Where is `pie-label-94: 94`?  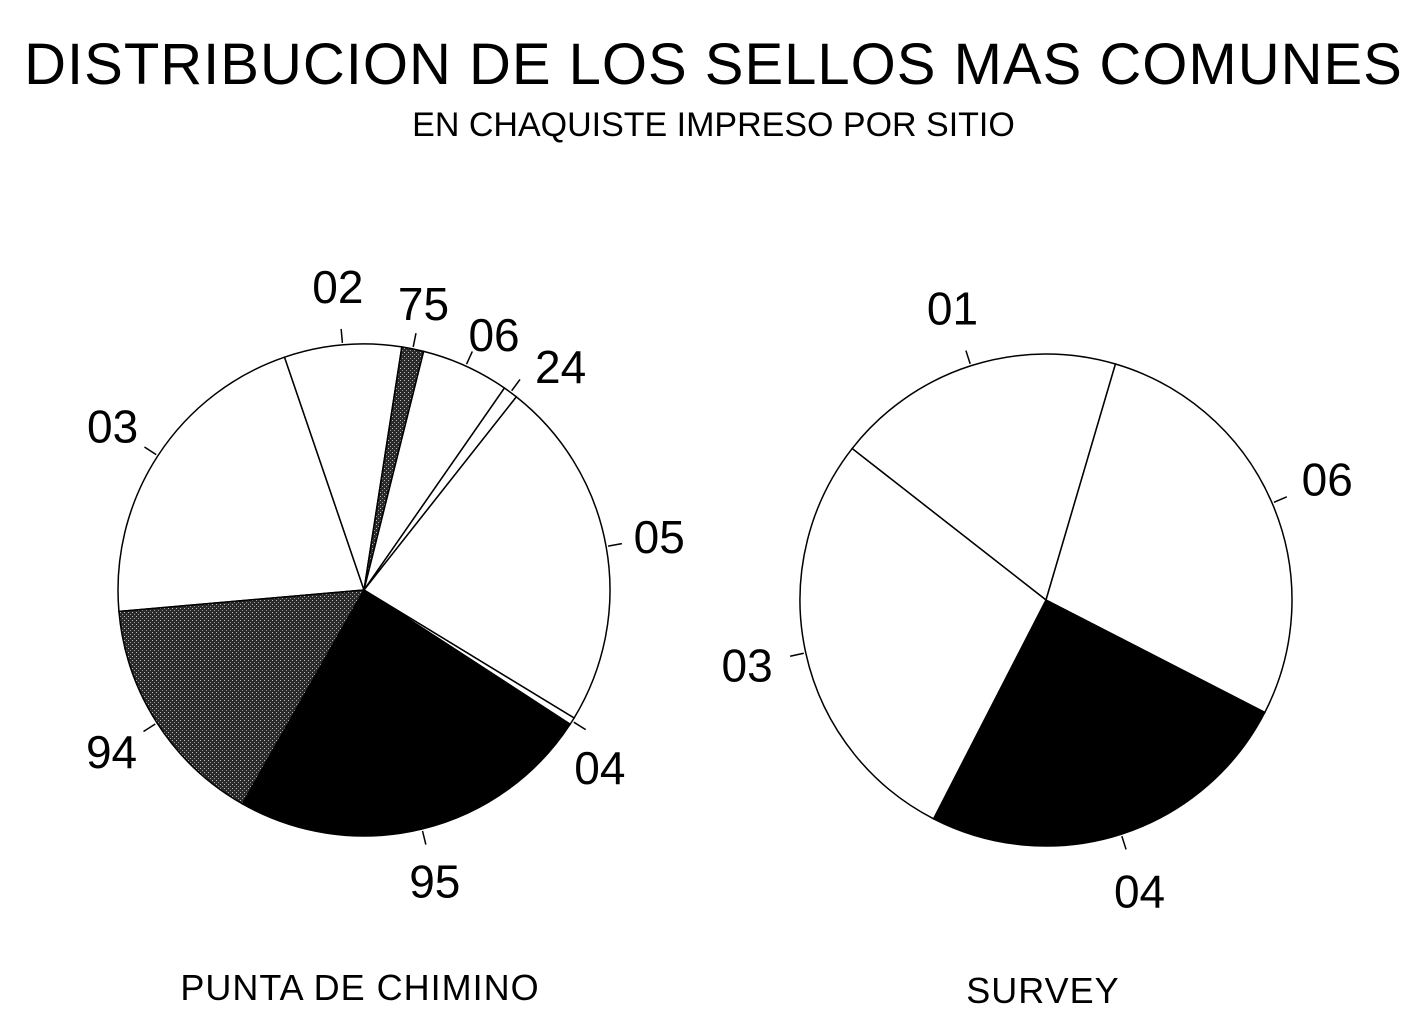 pie-label-94: 94 is located at coordinates (111, 752).